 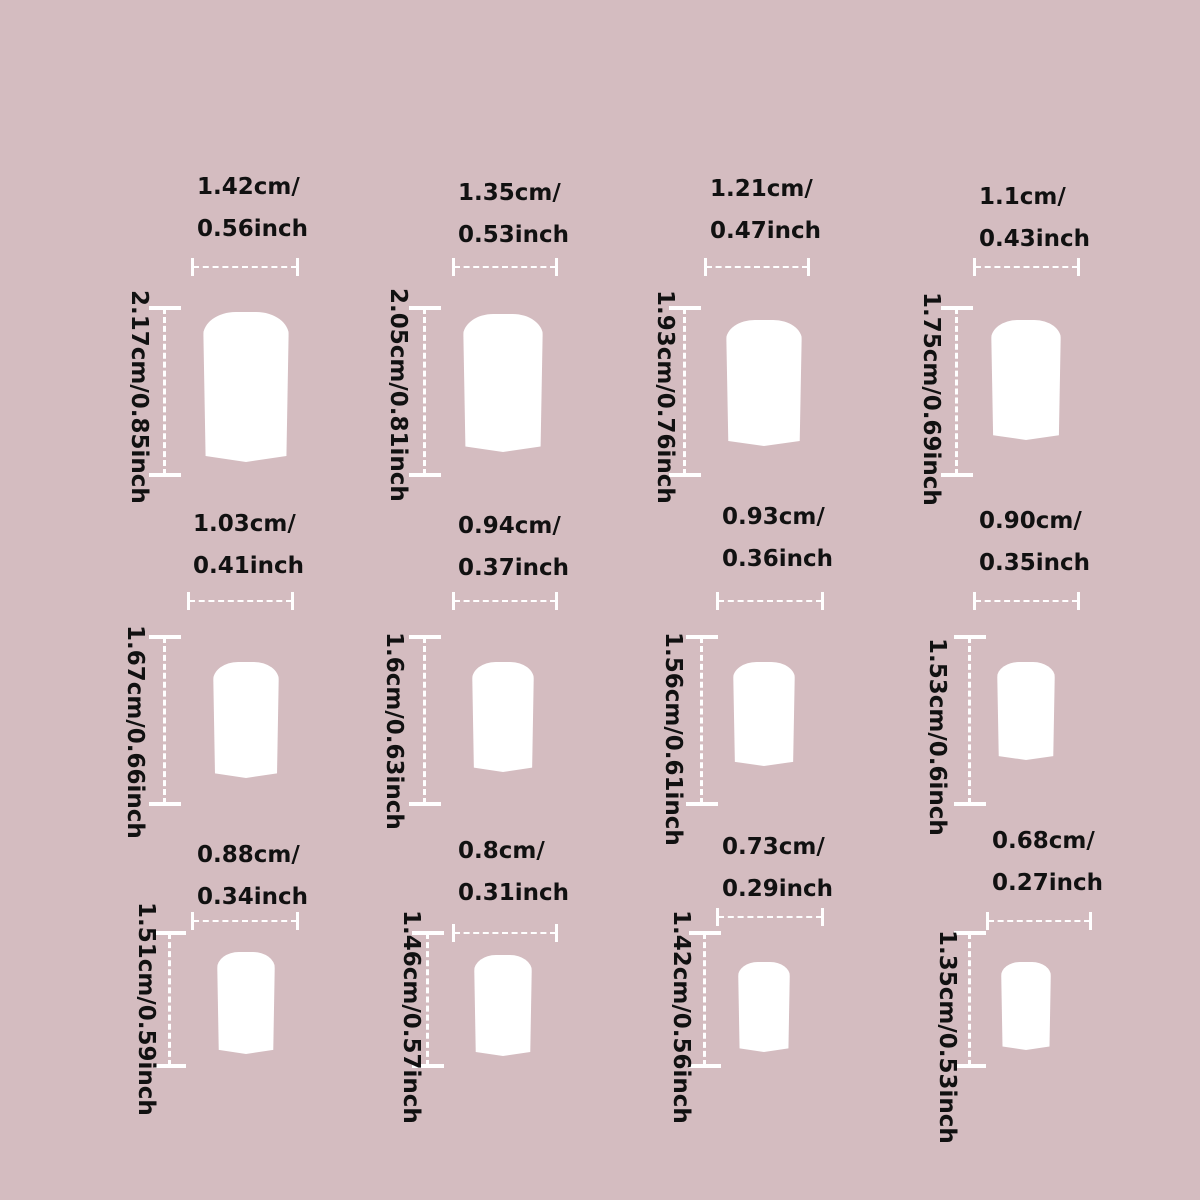 I want to click on width-label-cm: 1.42cm/, so click(x=248, y=187).